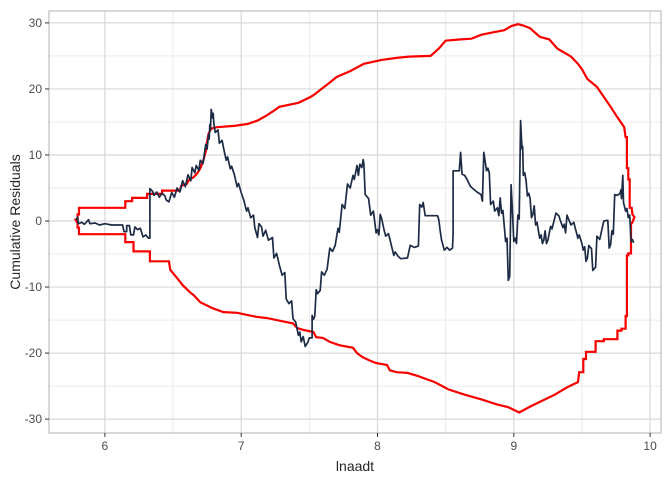 The width and height of the screenshot is (672, 480). What do you see at coordinates (34, 287) in the screenshot?
I see `y-tick-label: -10` at bounding box center [34, 287].